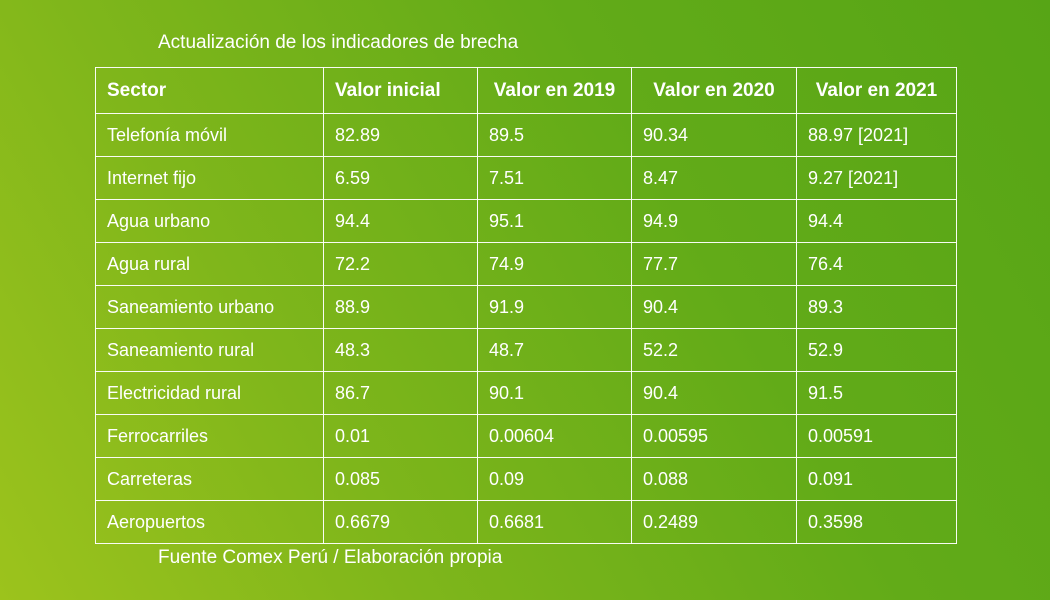 The image size is (1050, 600). I want to click on valor-2019-cell: 90.1, so click(554, 393).